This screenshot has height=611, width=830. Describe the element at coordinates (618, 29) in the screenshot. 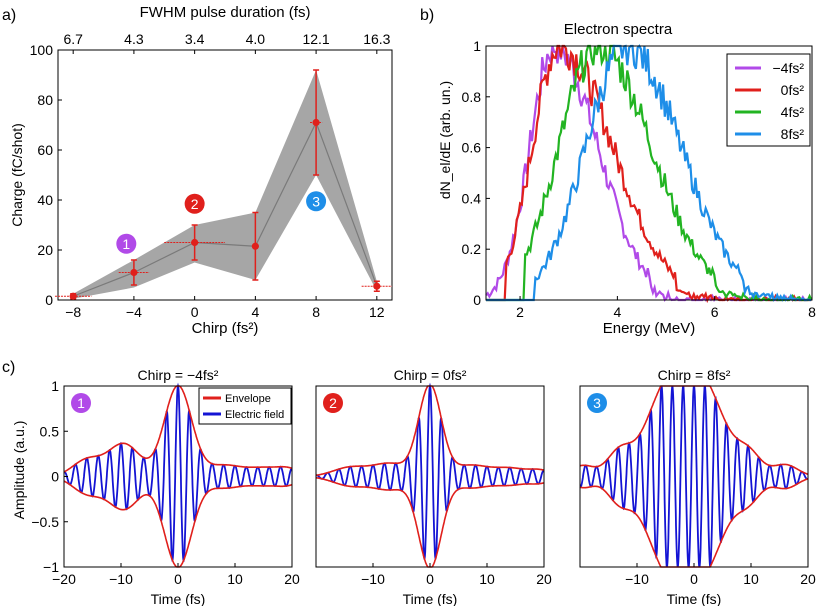

I see `chart-title: Electron spectra` at that location.